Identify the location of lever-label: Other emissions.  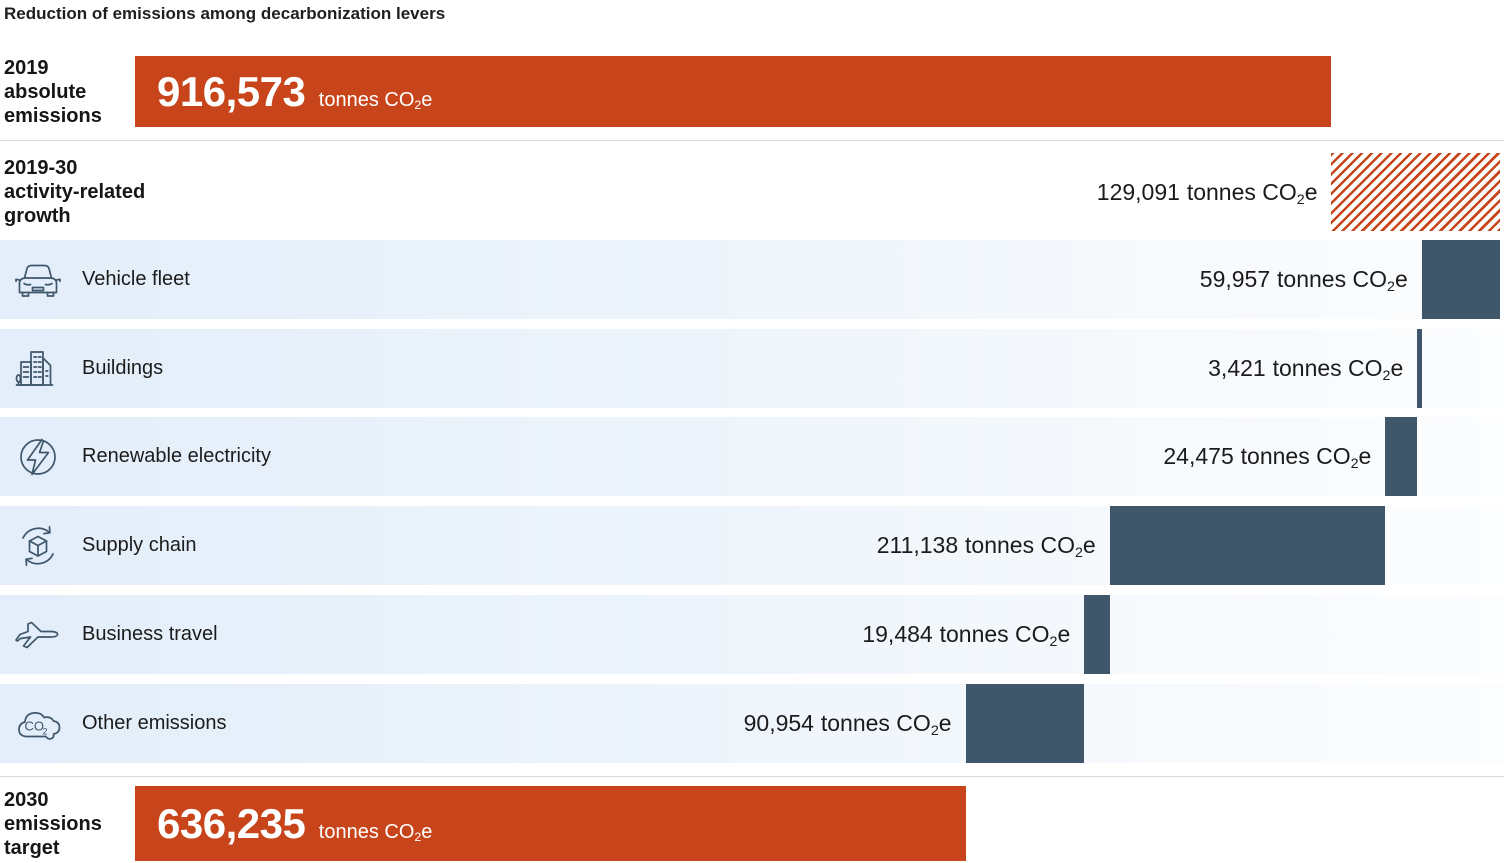
(154, 723).